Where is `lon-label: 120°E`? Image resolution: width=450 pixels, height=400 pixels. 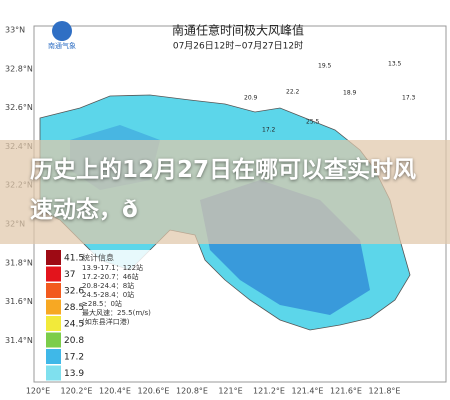 lon-label: 120°E is located at coordinates (38, 391).